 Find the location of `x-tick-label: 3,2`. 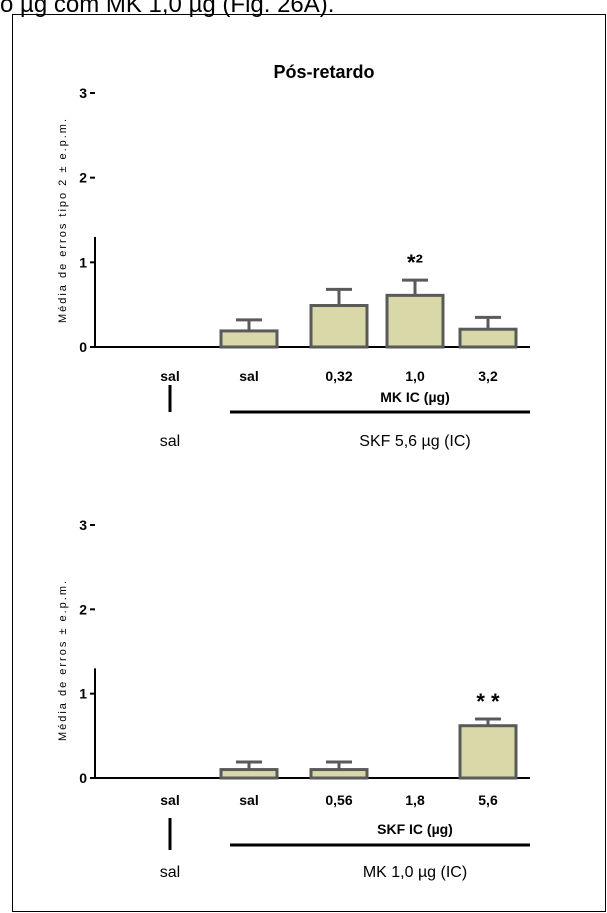

x-tick-label: 3,2 is located at coordinates (488, 376).